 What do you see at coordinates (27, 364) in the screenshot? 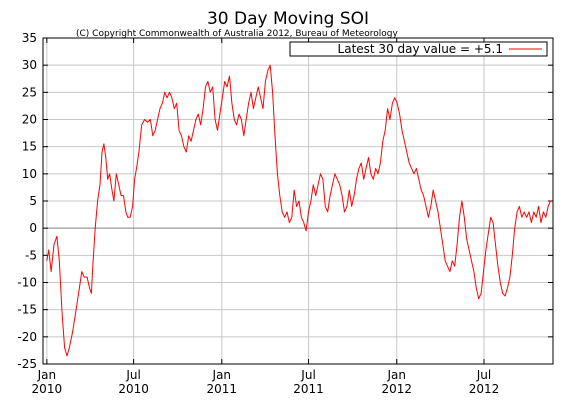
I see `y-tick-label: -25` at bounding box center [27, 364].